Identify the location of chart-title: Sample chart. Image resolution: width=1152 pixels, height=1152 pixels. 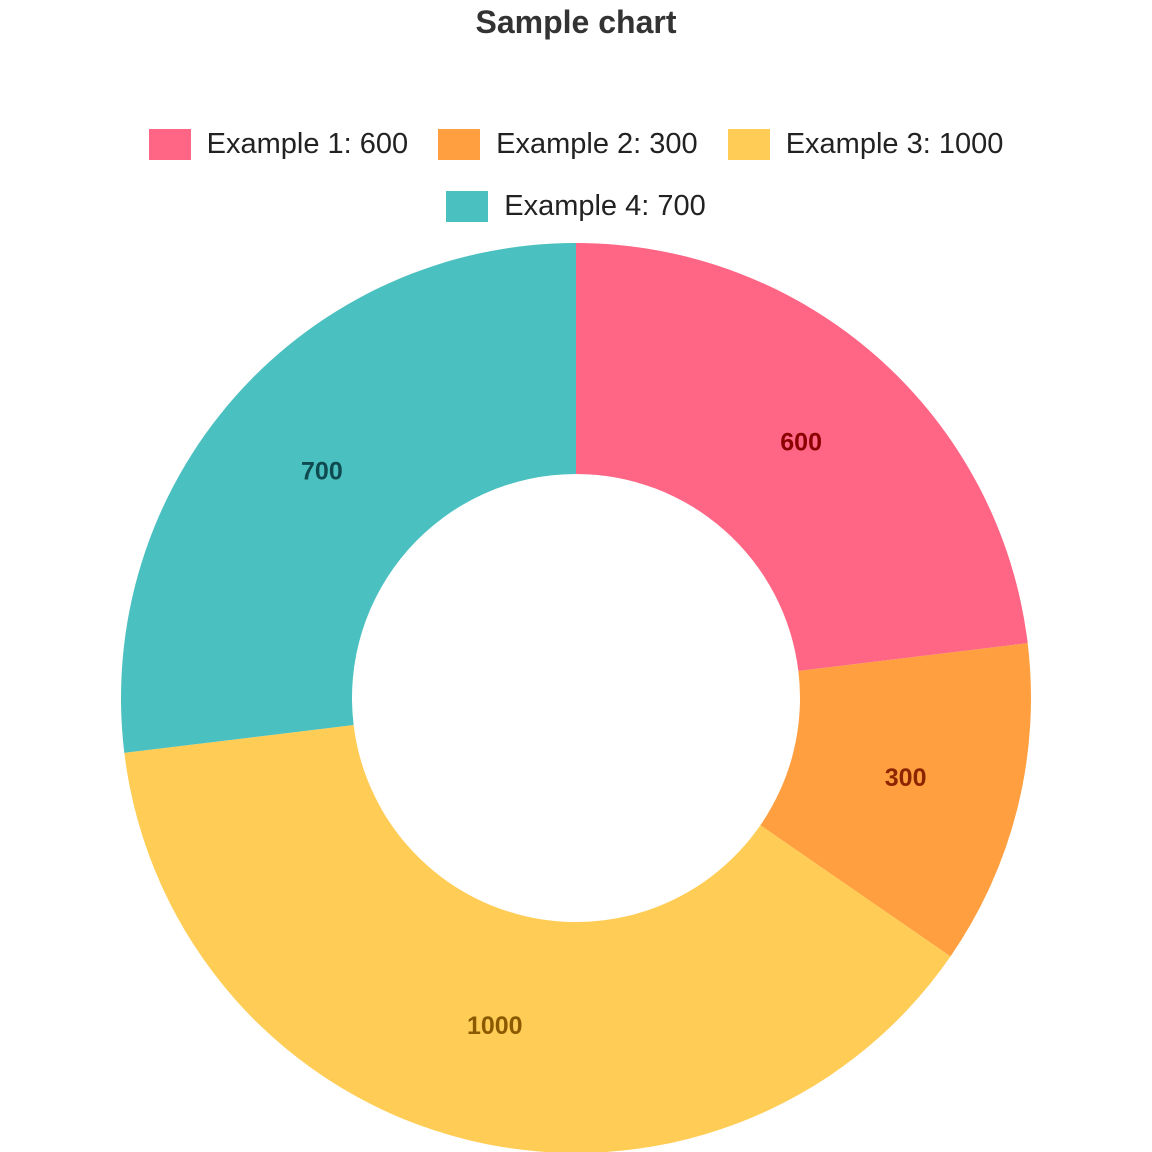
(576, 22).